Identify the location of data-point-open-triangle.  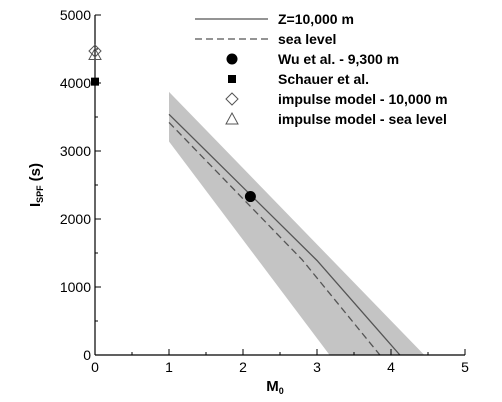
(95, 53).